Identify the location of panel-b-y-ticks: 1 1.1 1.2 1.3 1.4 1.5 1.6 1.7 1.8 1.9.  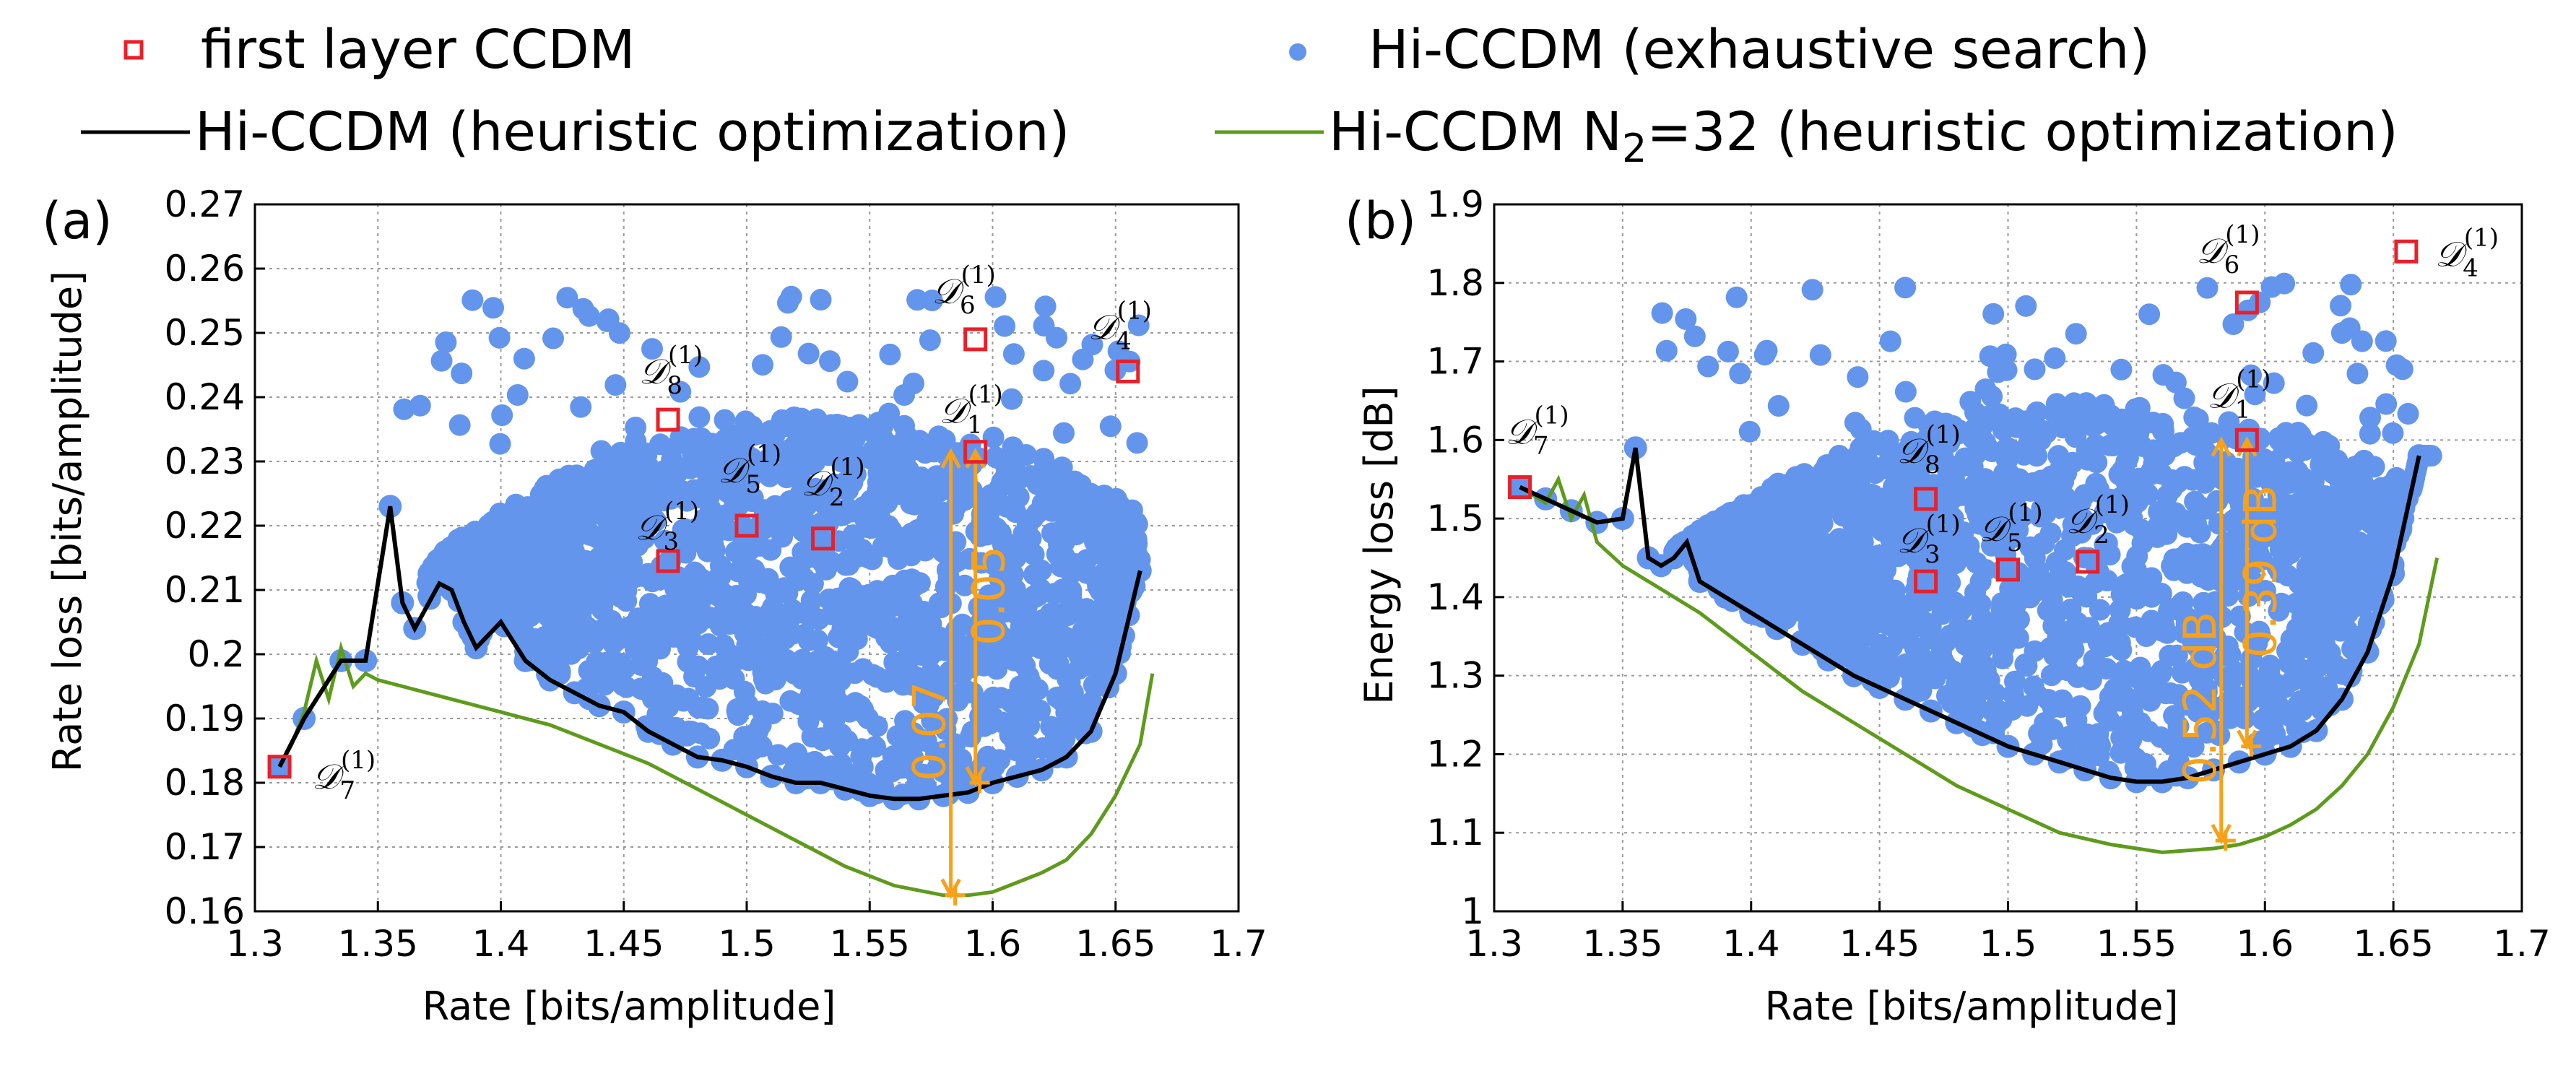
(1465, 558).